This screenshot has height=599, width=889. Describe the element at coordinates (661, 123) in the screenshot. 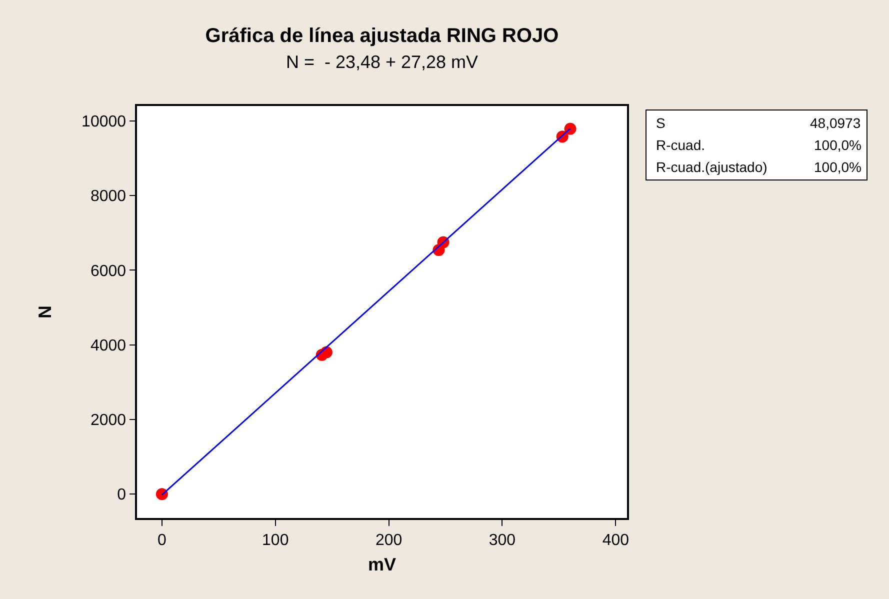

I see `text: S` at that location.